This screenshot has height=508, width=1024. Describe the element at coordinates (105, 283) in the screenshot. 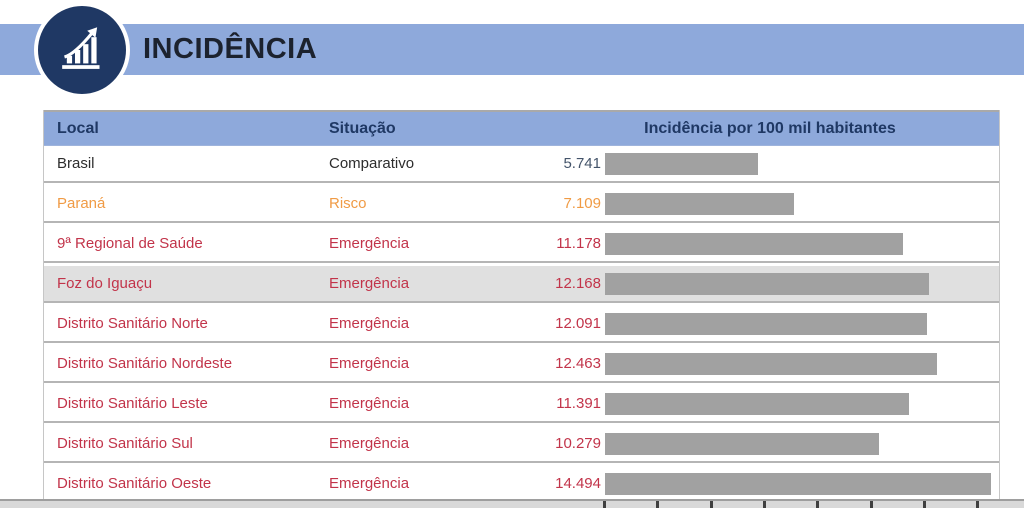

I see `cell-local: Foz do Iguaçu` at that location.